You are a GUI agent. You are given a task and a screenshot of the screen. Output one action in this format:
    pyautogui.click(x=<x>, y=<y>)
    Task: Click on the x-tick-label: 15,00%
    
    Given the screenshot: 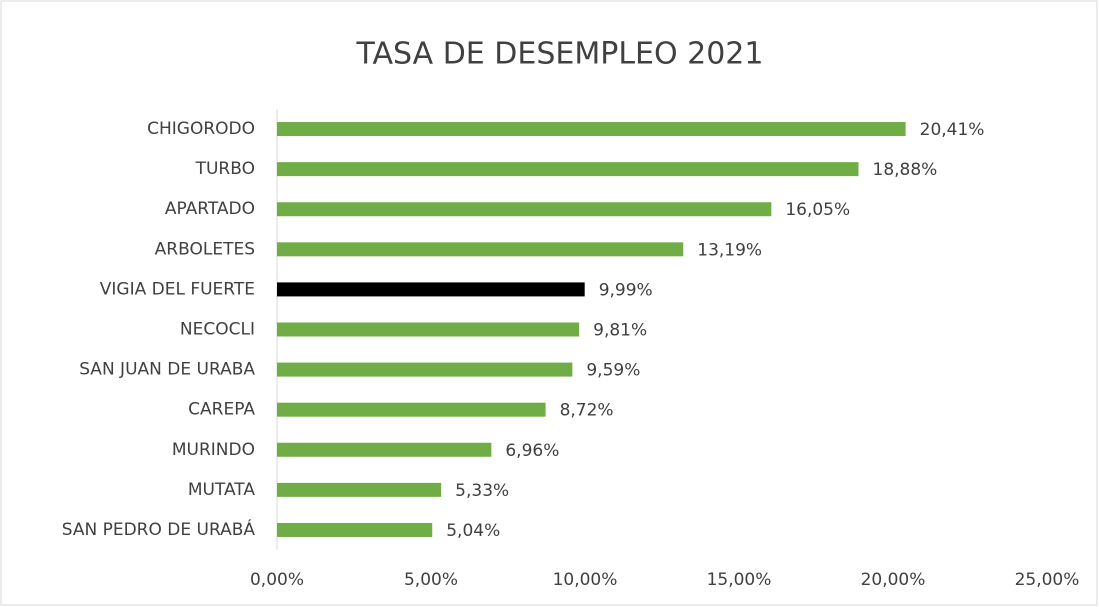 What is the action you would take?
    pyautogui.click(x=739, y=580)
    